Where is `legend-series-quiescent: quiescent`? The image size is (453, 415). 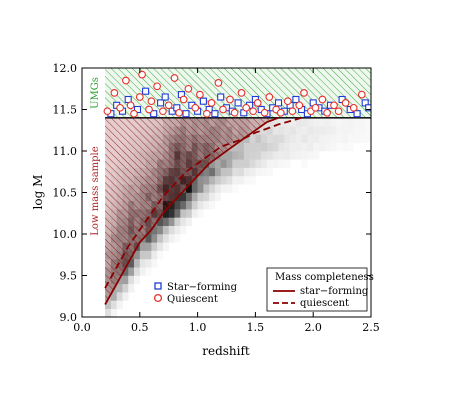
legend-series-quiescent: quiescent is located at coordinates (324, 303).